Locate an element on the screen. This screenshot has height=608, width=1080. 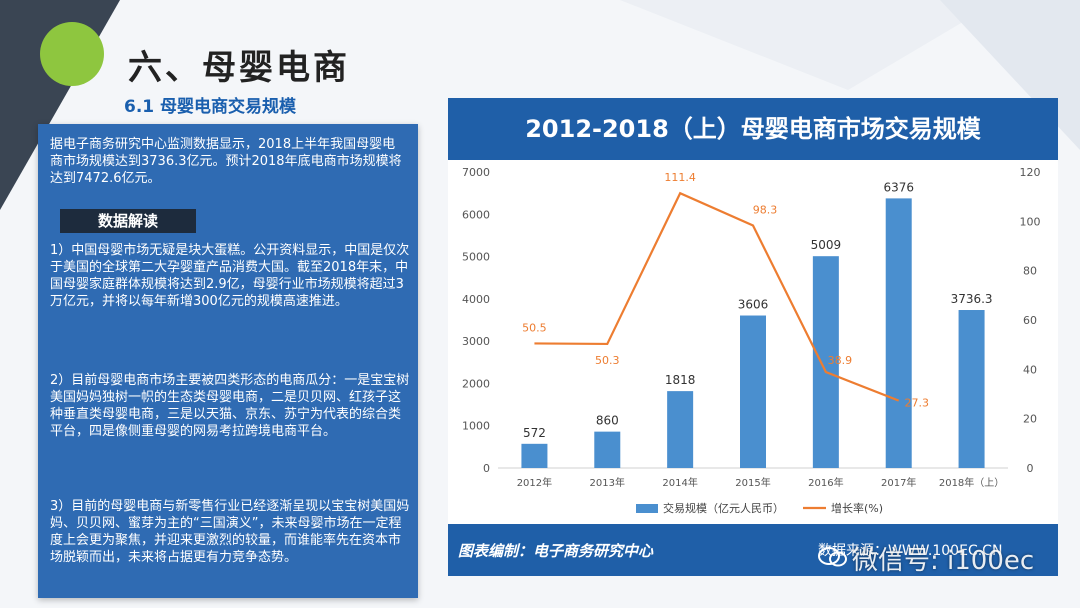
bar-data-label: 572 is located at coordinates (534, 433).